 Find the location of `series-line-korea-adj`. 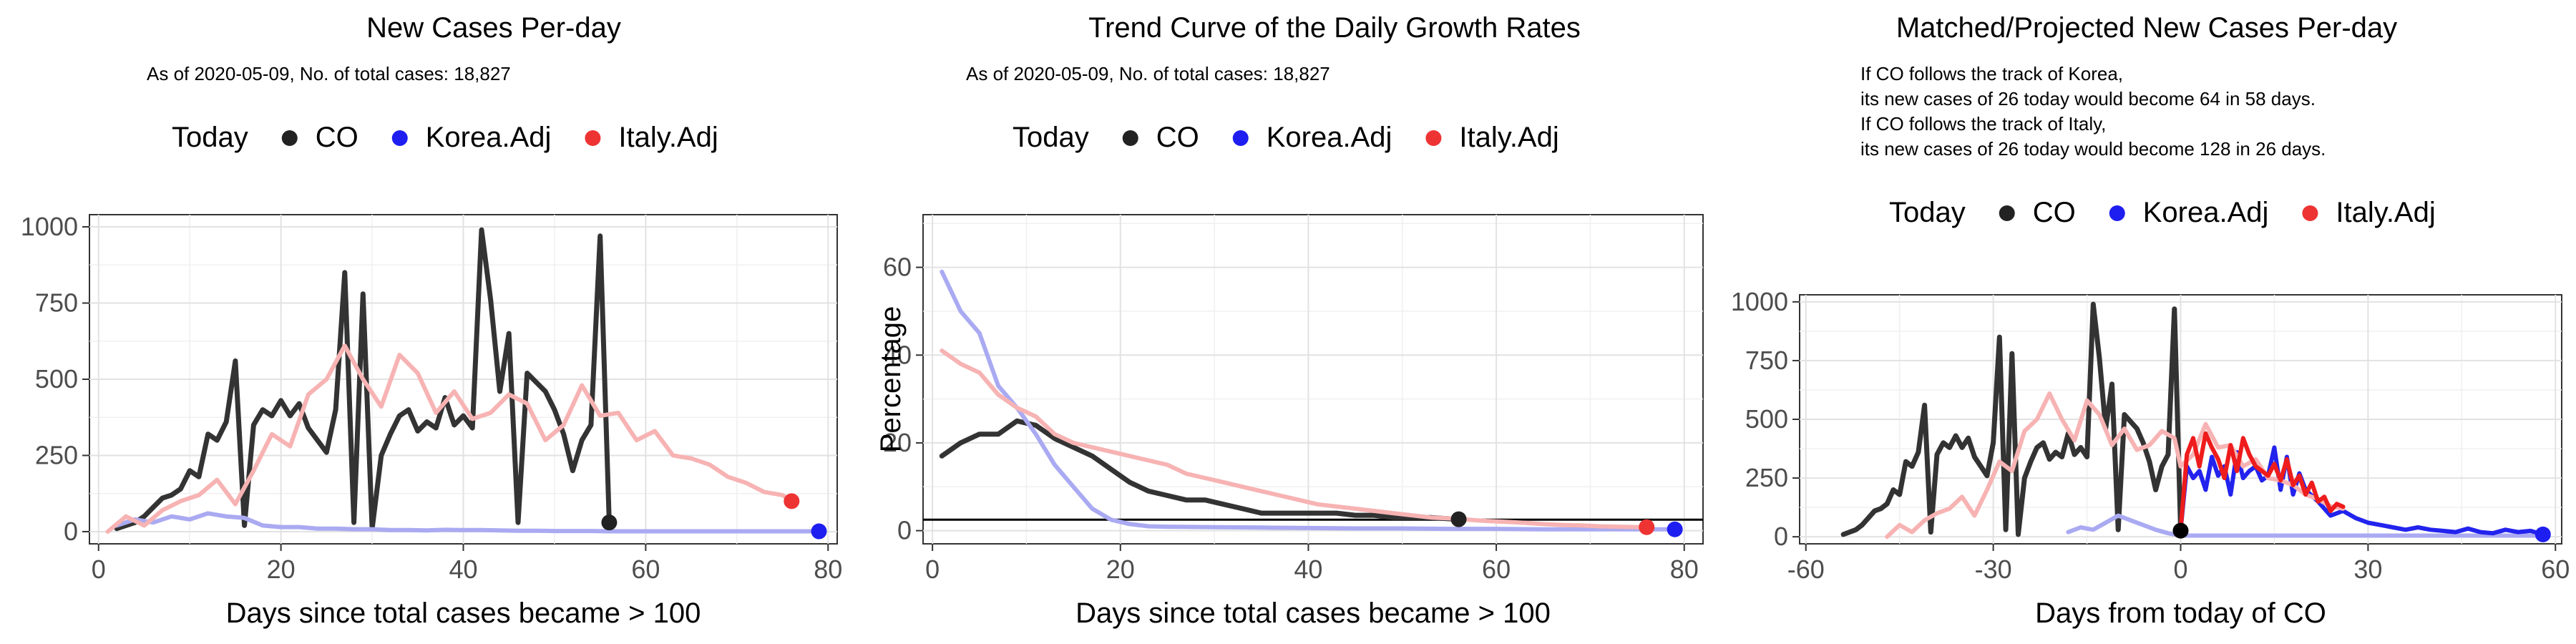

series-line-korea-adj is located at coordinates (467, 522).